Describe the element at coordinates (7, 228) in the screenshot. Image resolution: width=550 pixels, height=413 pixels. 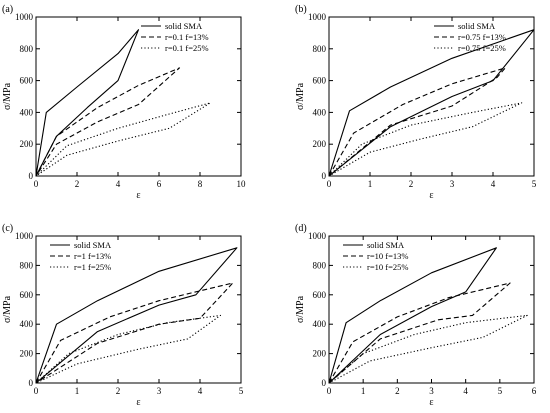
I see `panel-label: (c)` at that location.